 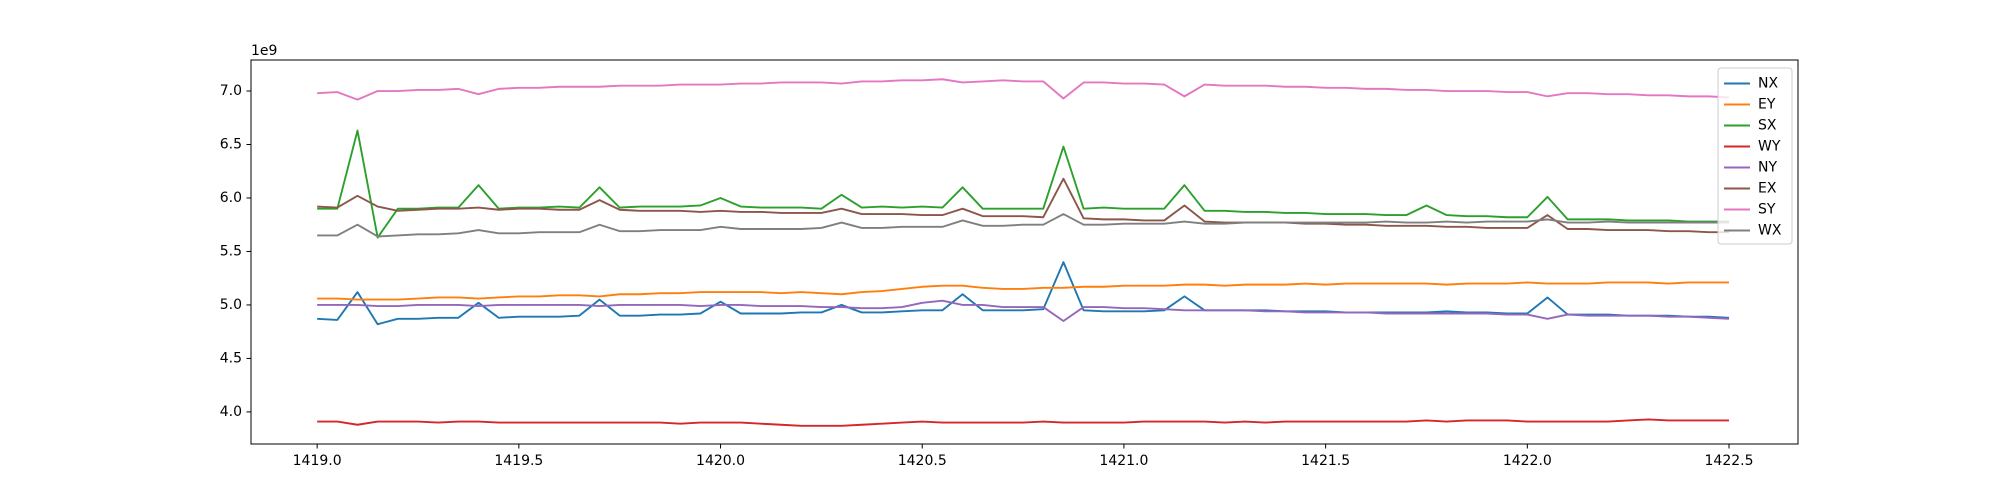 I want to click on y-tick-label: 6.5, so click(x=231, y=145).